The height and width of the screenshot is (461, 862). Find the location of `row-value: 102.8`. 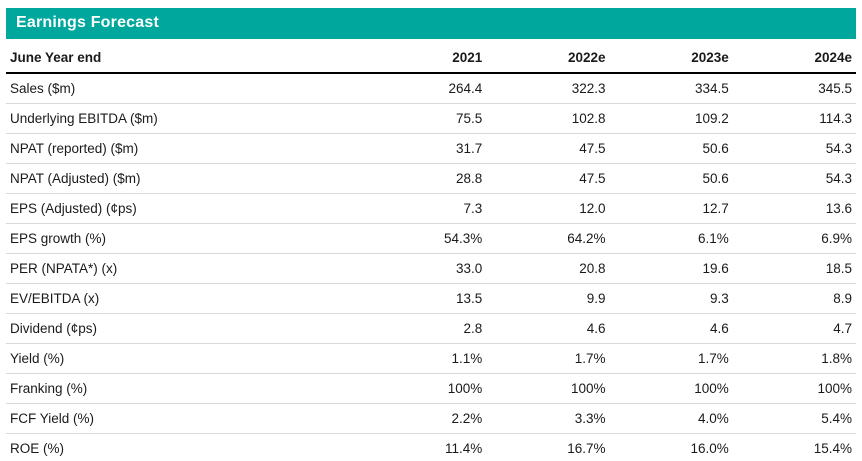

row-value: 102.8 is located at coordinates (548, 118).